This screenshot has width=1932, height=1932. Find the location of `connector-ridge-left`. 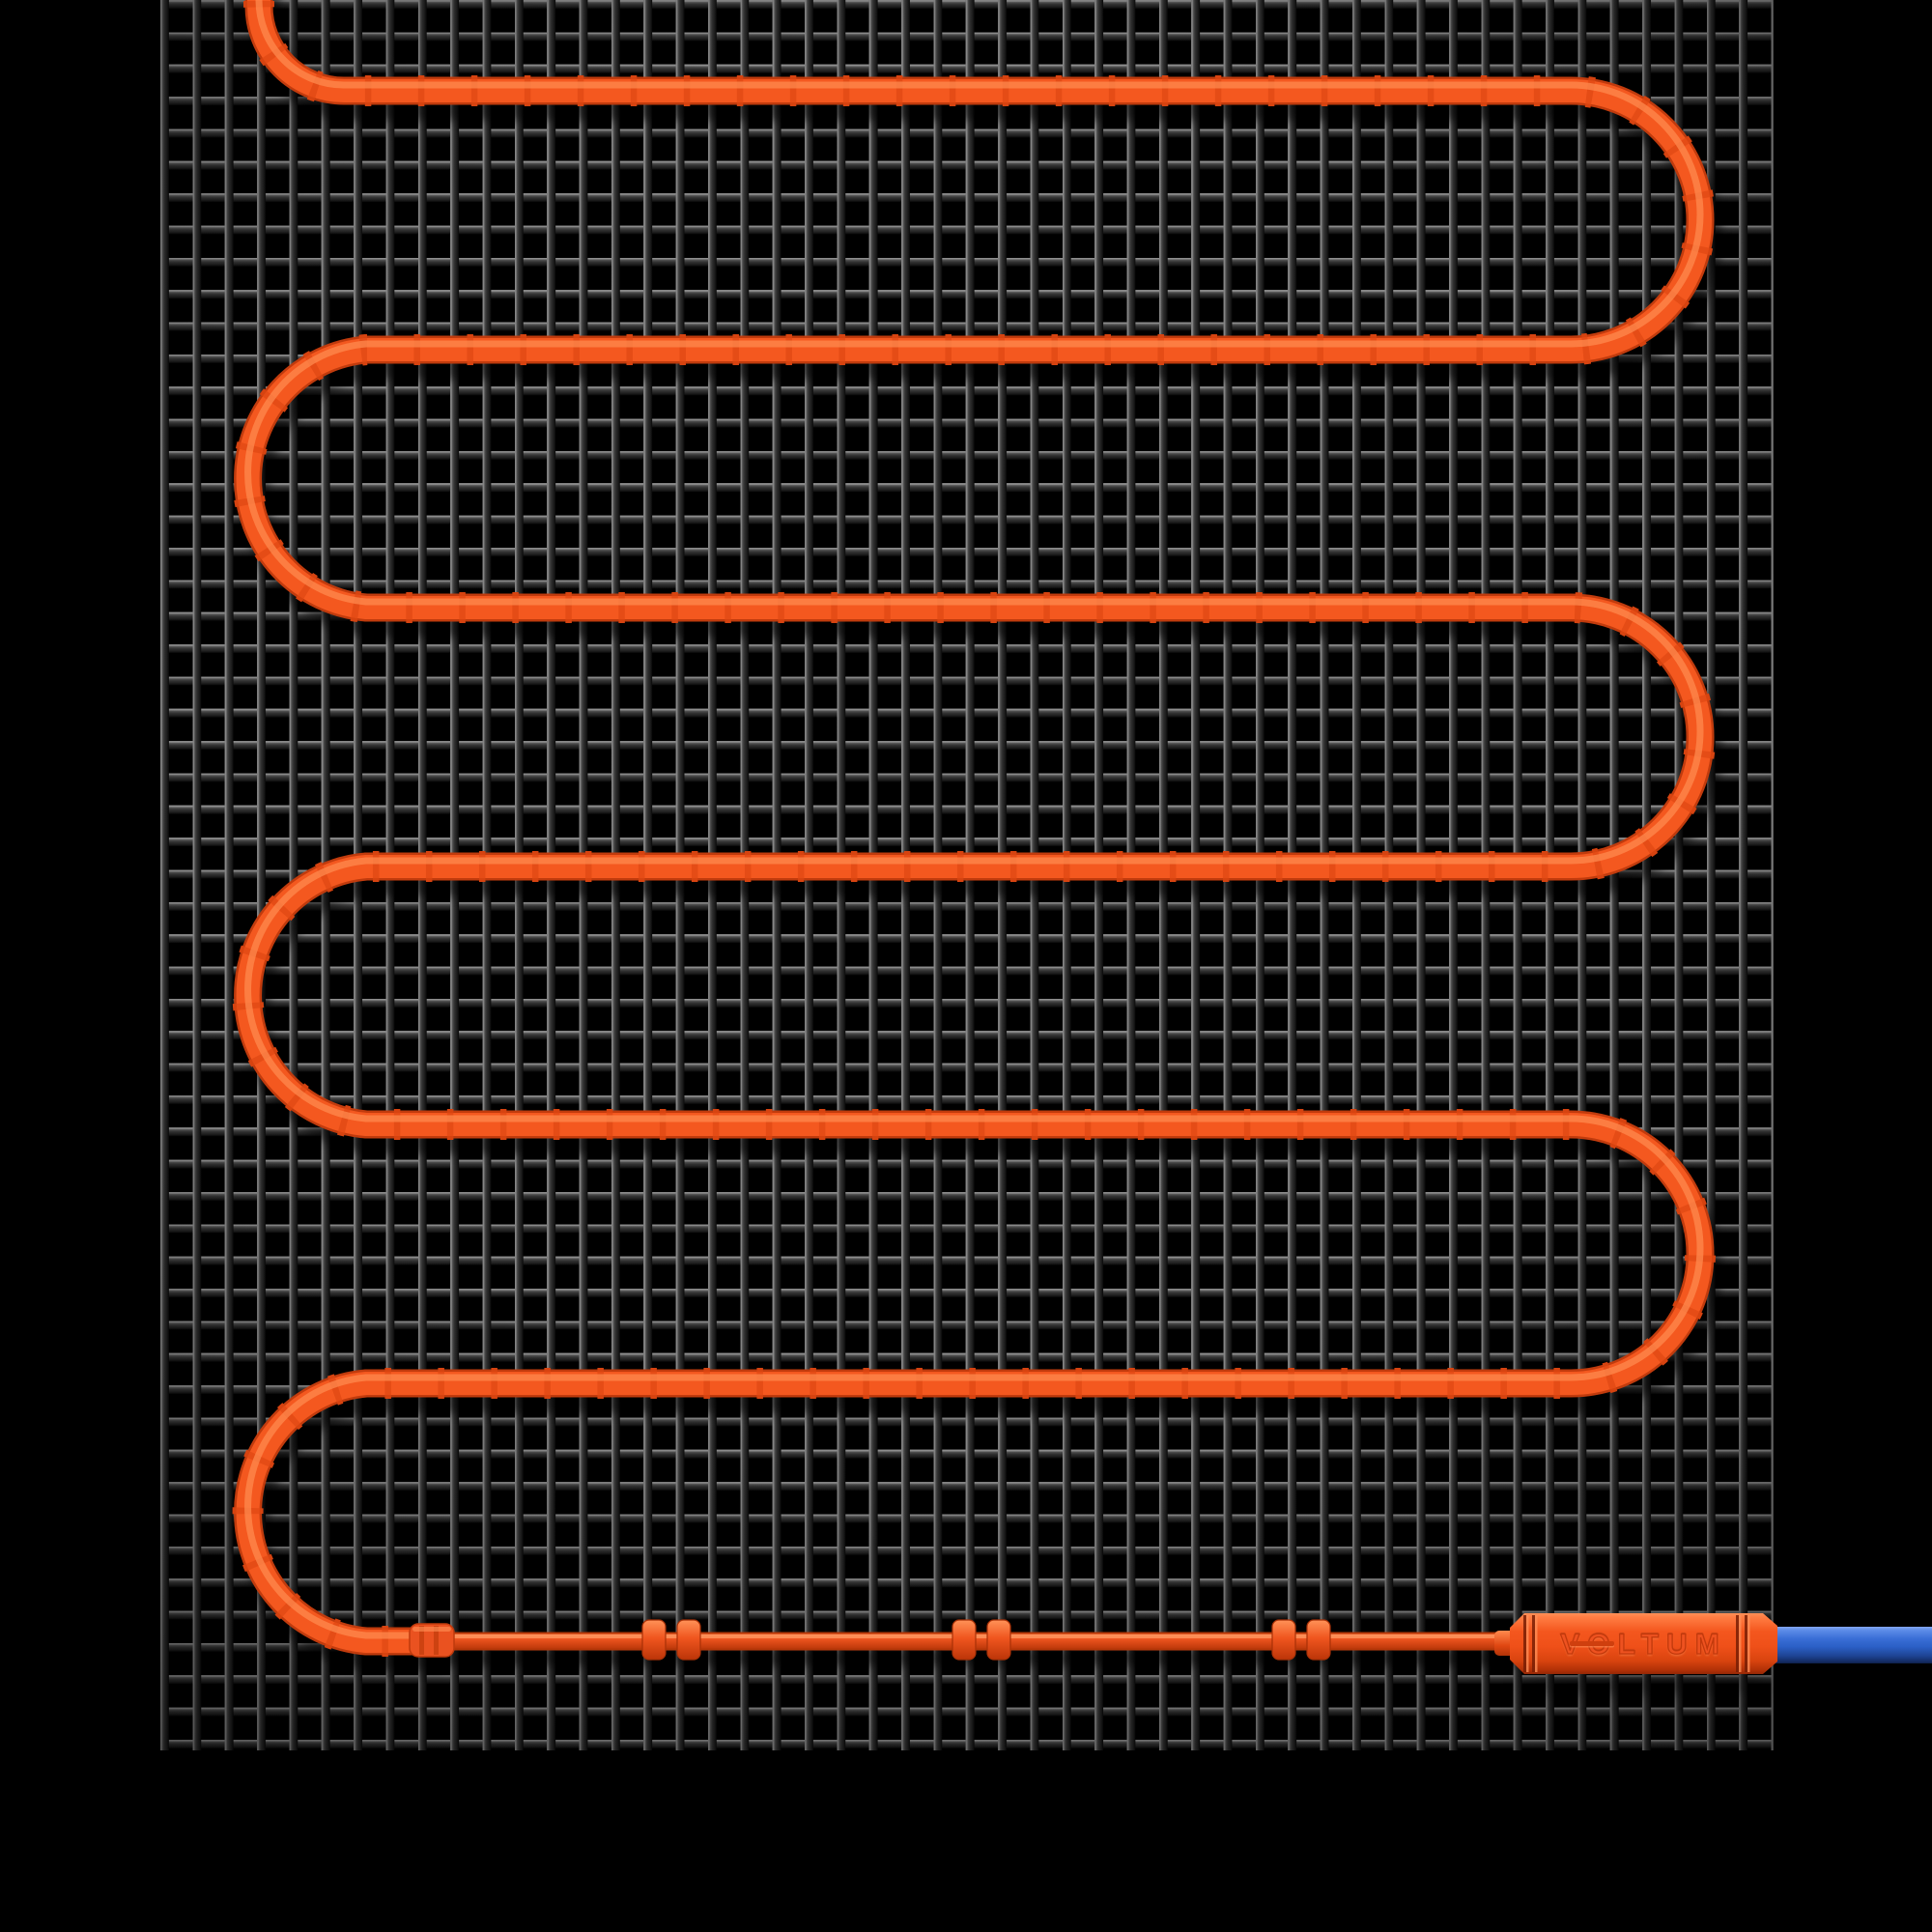

connector-ridge-left is located at coordinates (1531, 1643).